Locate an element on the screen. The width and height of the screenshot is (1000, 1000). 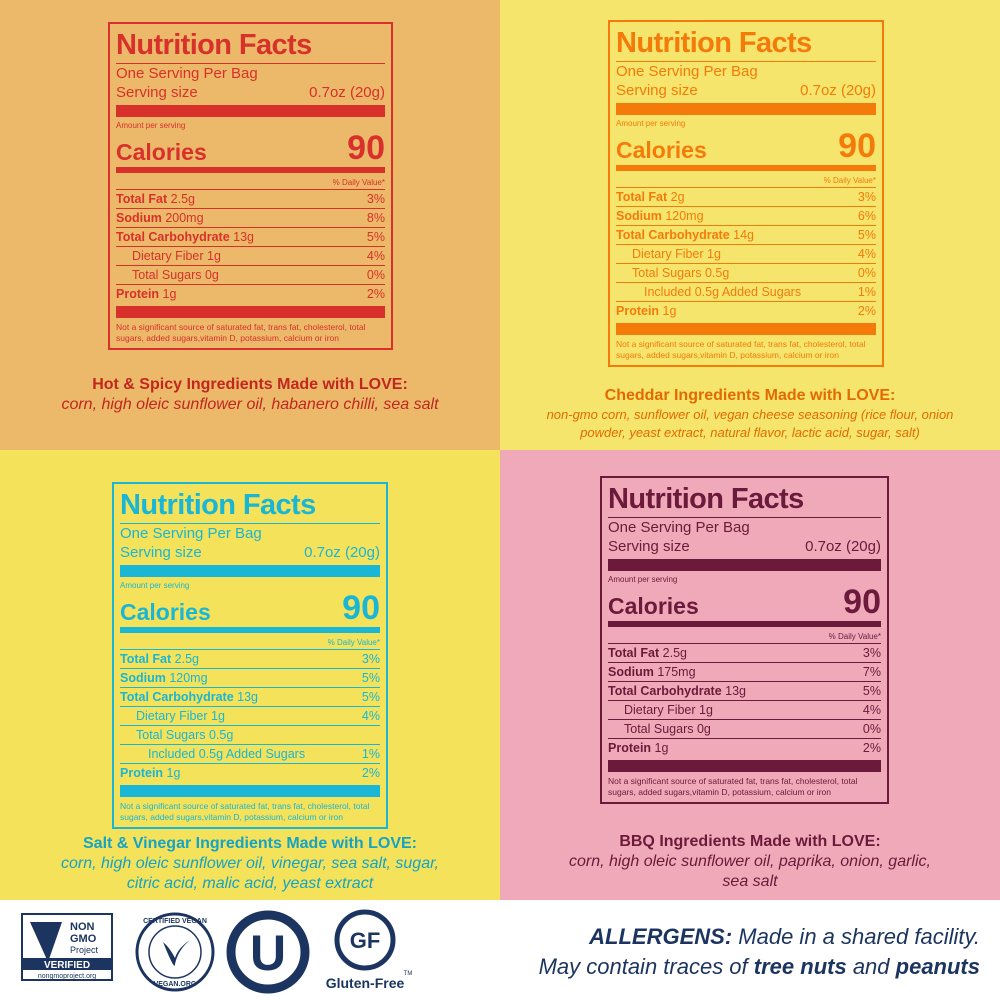
daily-value: 7% is located at coordinates (871, 672).